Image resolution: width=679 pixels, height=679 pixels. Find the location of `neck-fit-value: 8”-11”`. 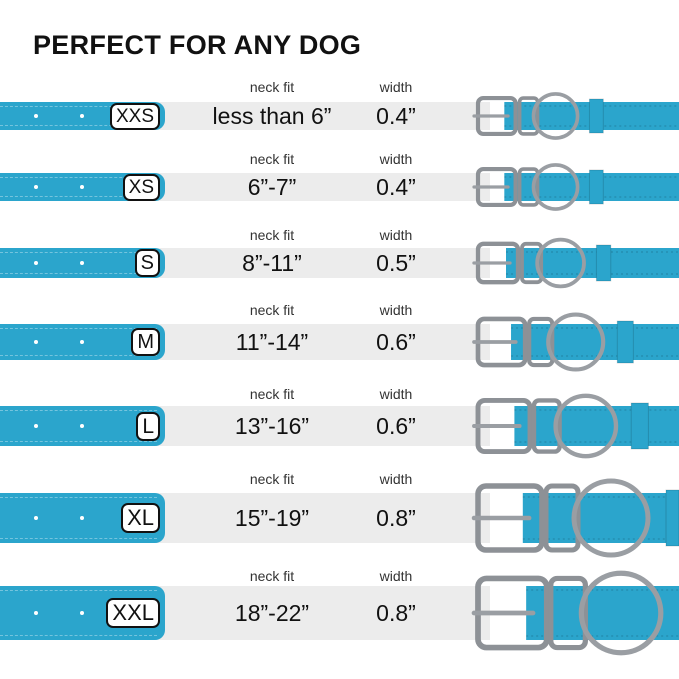

neck-fit-value: 8”-11” is located at coordinates (272, 263).